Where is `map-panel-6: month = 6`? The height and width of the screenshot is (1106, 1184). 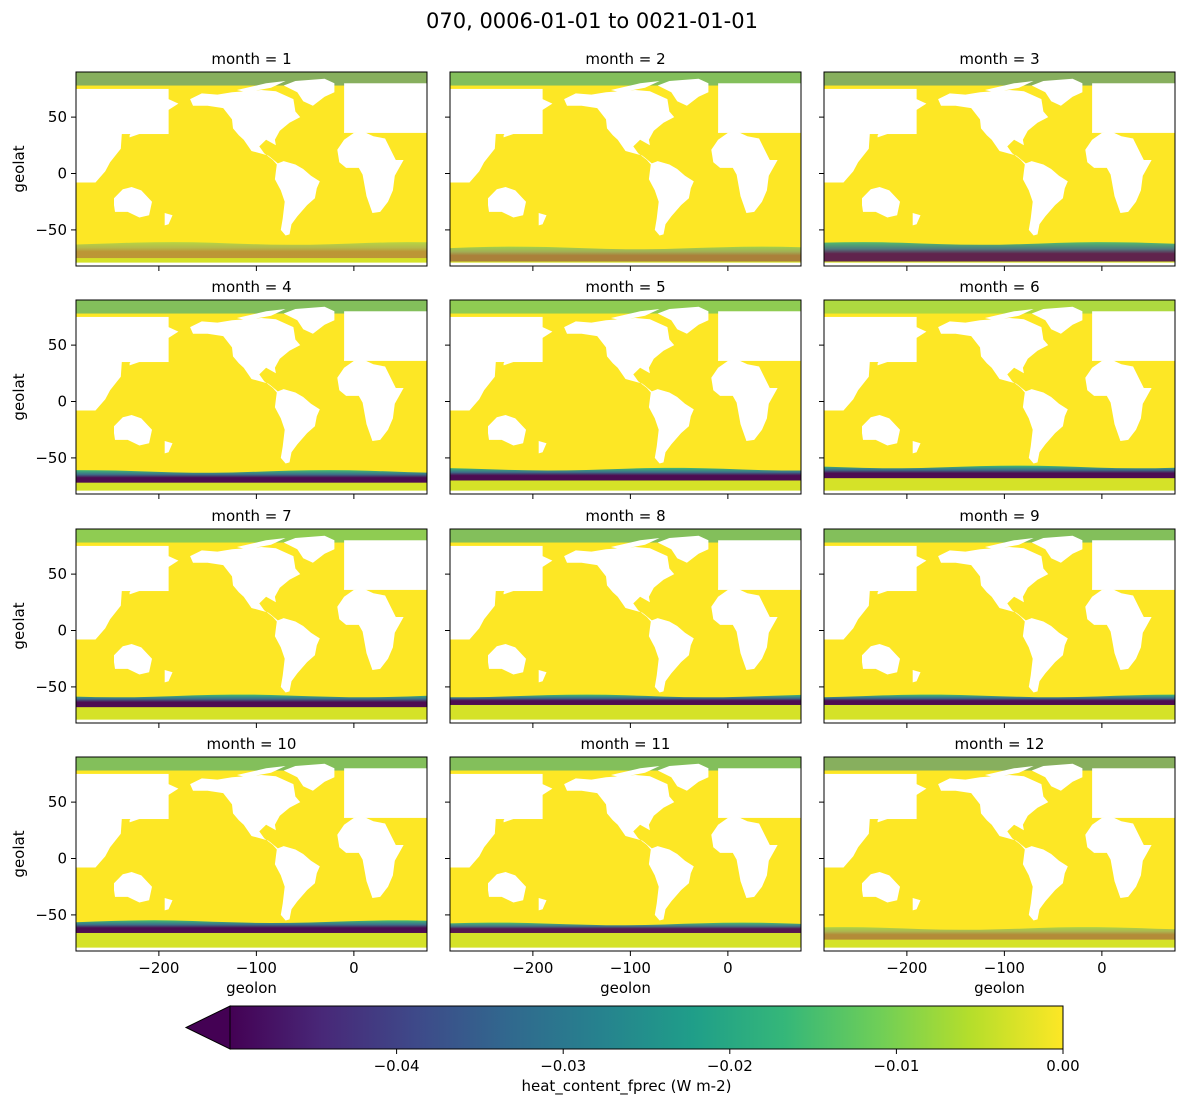 map-panel-6: month = 6 is located at coordinates (997, 388).